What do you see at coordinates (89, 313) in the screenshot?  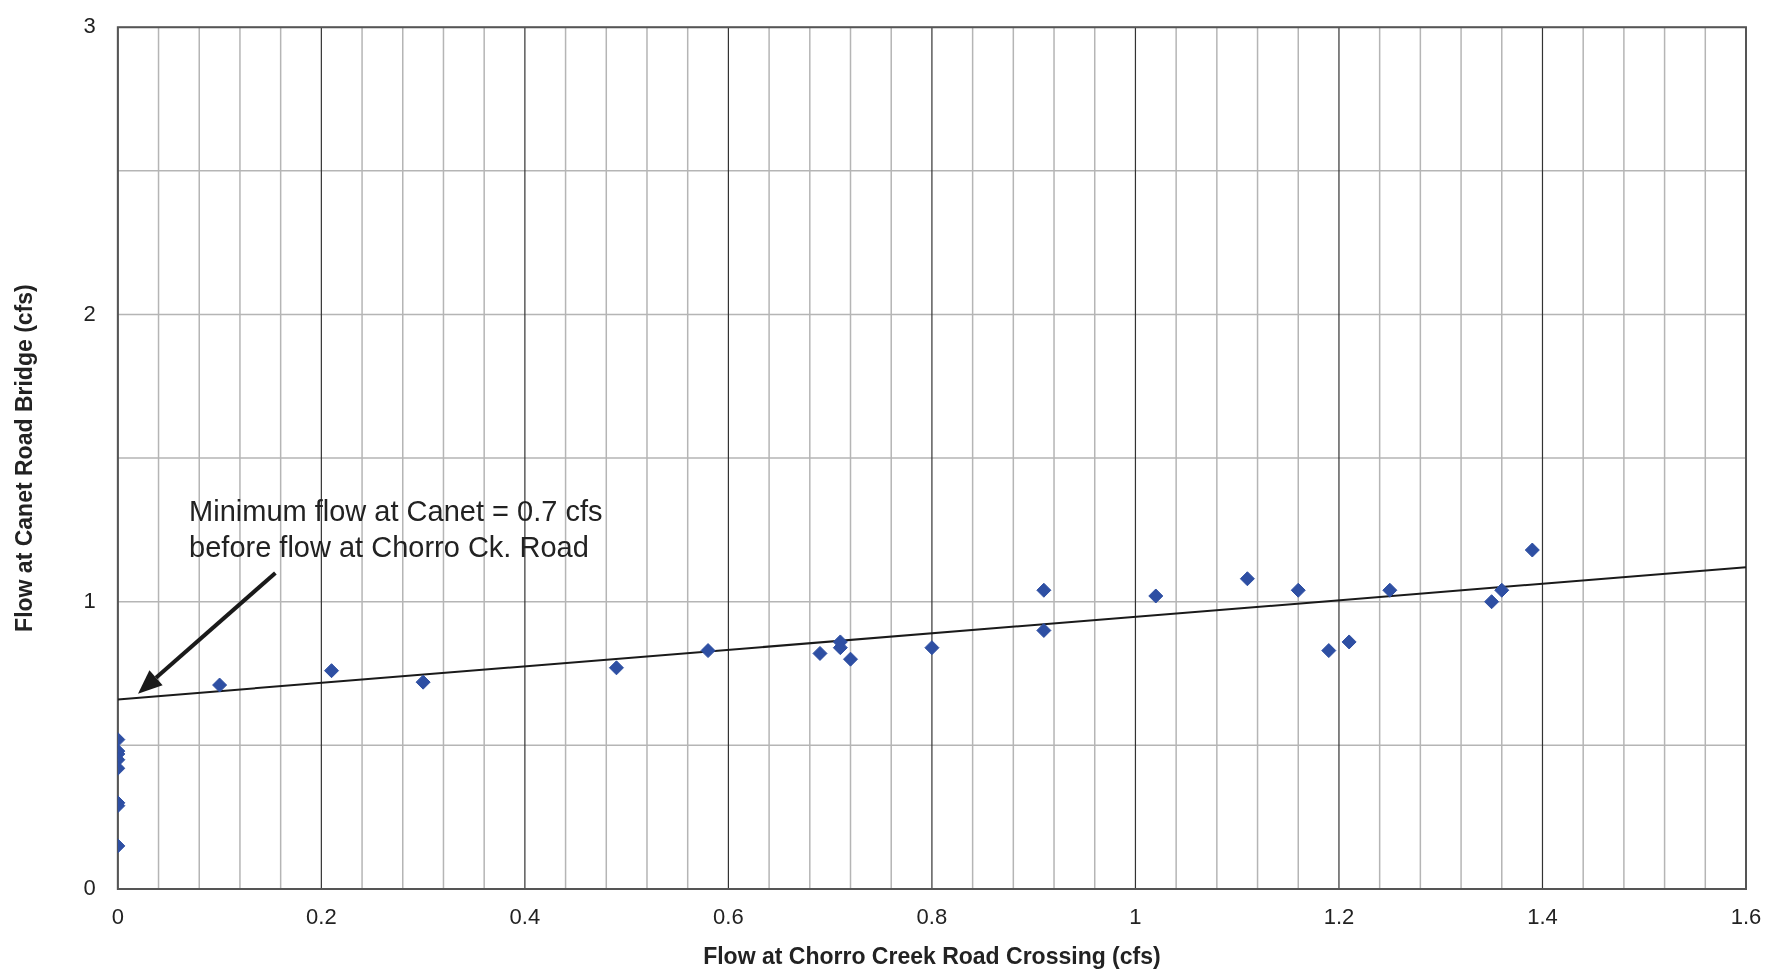 I see `y-tick-label: 2` at bounding box center [89, 313].